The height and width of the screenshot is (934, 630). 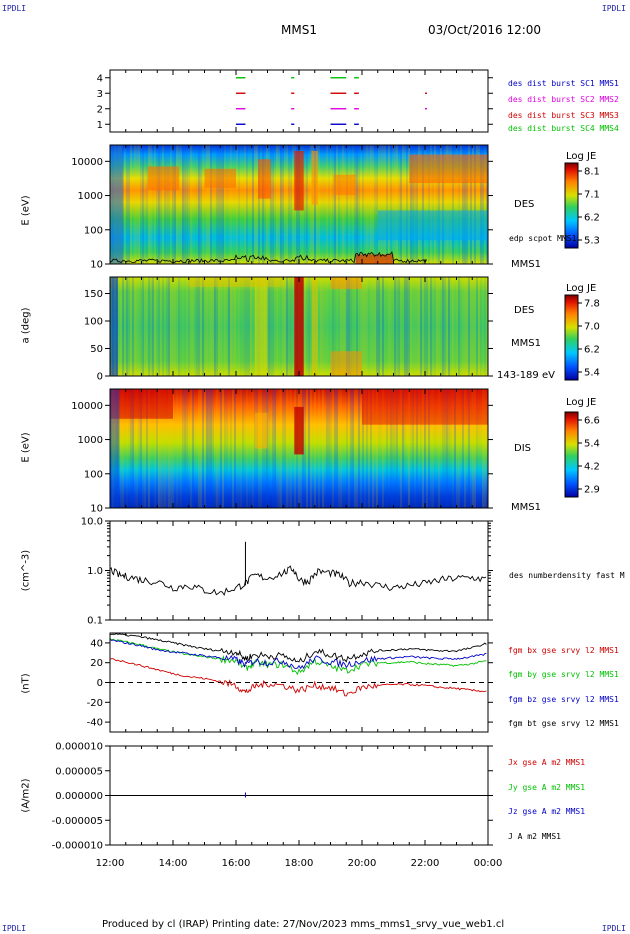 What do you see at coordinates (592, 444) in the screenshot?
I see `dis-energy-colorbar-tick-label: 5.4` at bounding box center [592, 444].